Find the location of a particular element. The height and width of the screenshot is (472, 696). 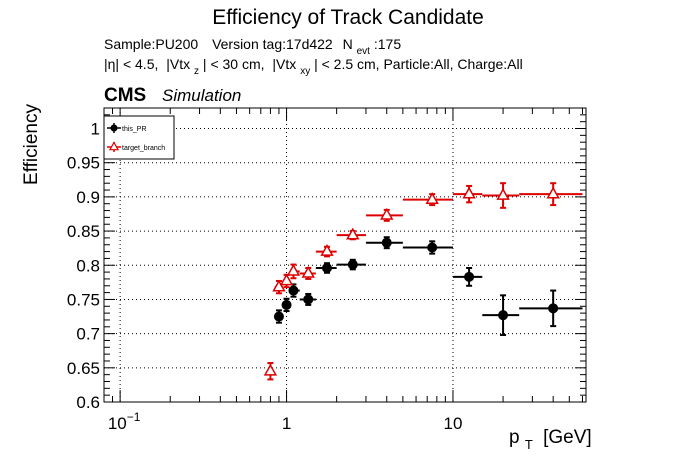

legend-marker-circle is located at coordinates (114, 128).